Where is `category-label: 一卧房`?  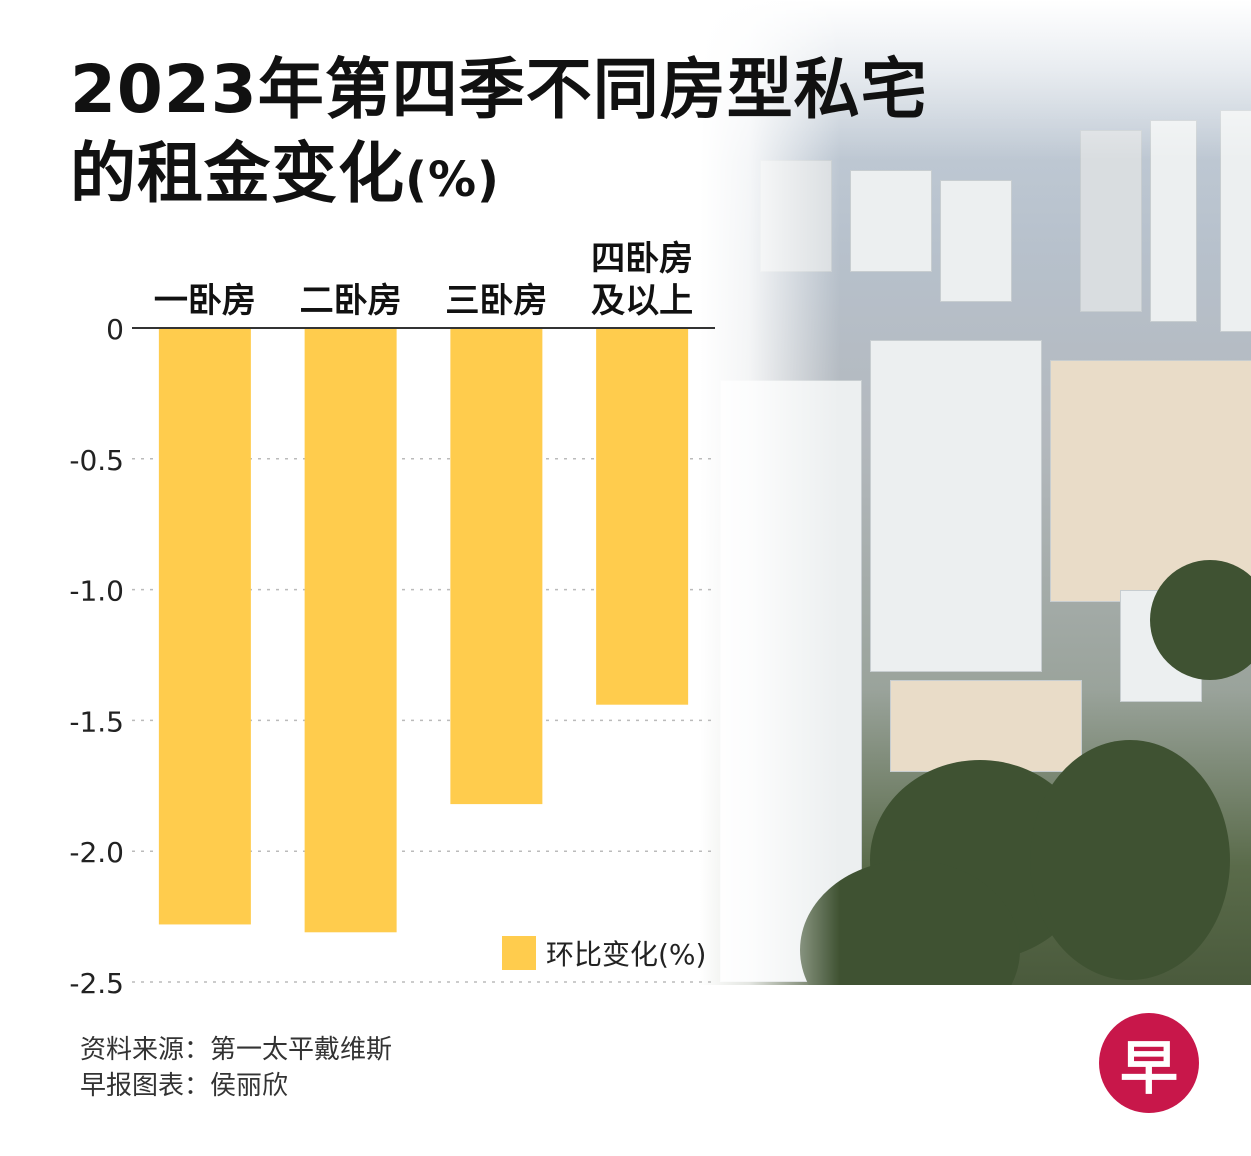 category-label: 一卧房 is located at coordinates (205, 301).